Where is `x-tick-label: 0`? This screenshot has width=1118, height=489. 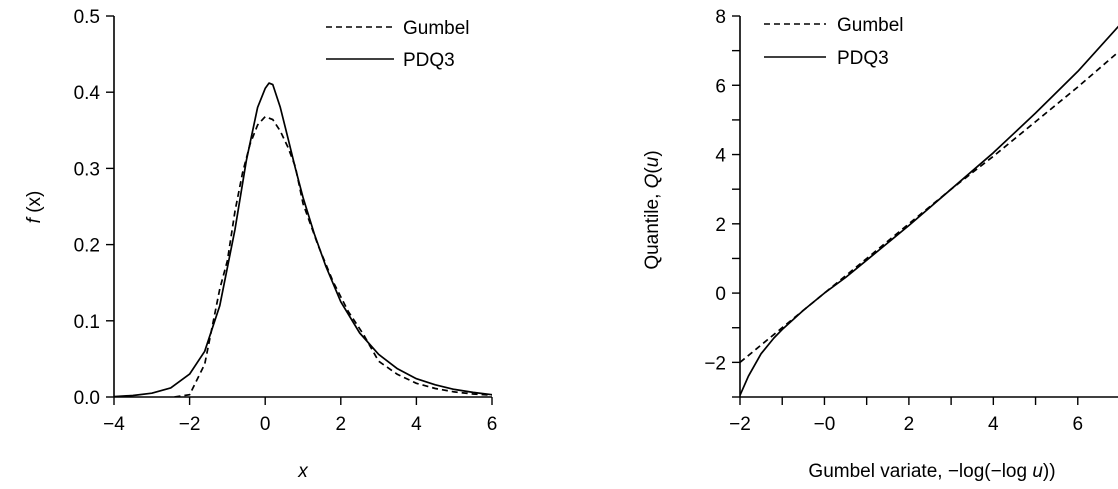
x-tick-label: 0 is located at coordinates (265, 424).